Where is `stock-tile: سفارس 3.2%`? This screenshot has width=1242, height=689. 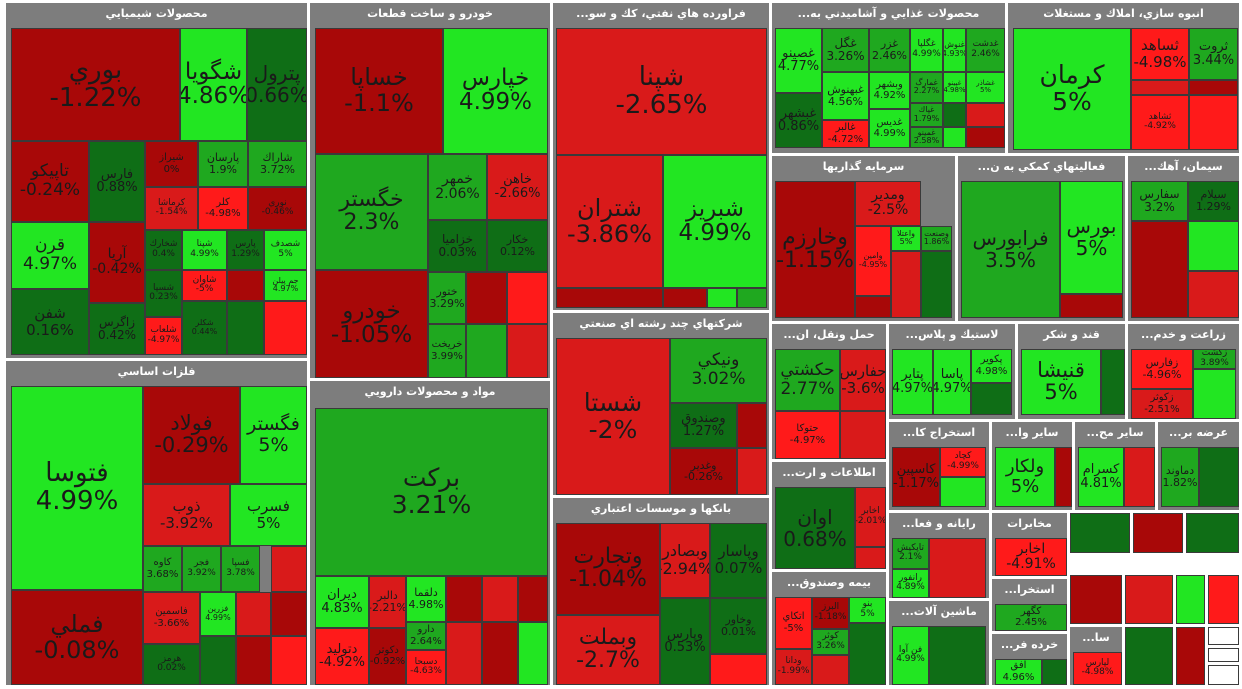
stock-tile: سفارس 3.2% is located at coordinates (1159, 201).